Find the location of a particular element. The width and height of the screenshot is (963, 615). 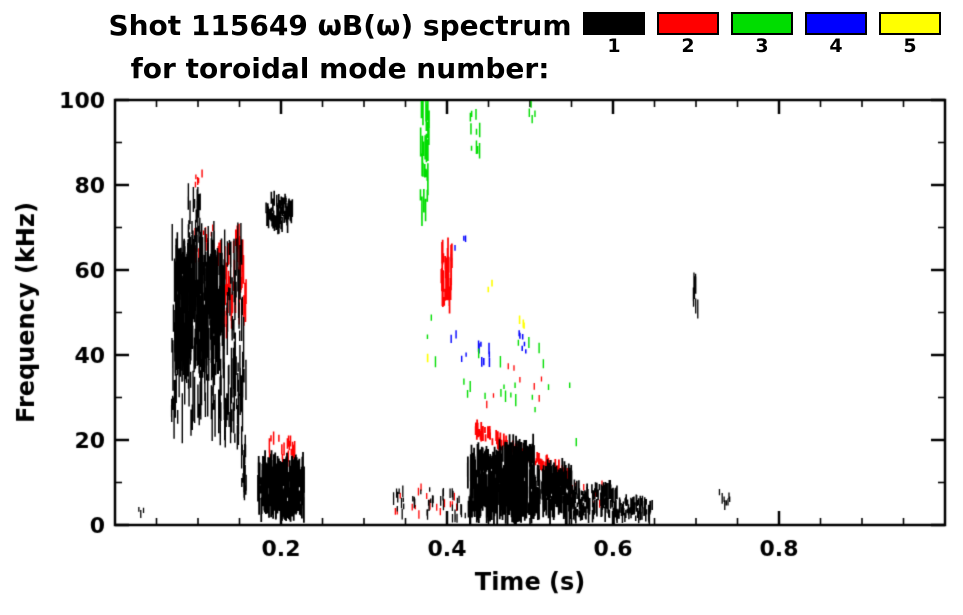

legend-label-mode-1: 1 is located at coordinates (614, 46).